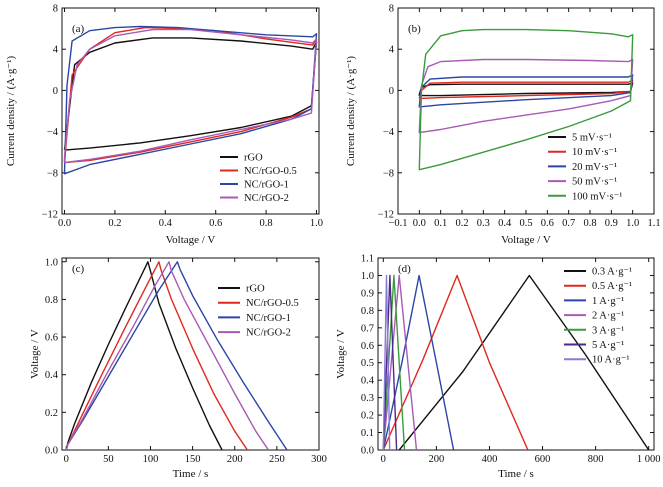 This screenshot has width=663, height=487. What do you see at coordinates (490, 459) in the screenshot?
I see `x-tick-label: 400` at bounding box center [490, 459].